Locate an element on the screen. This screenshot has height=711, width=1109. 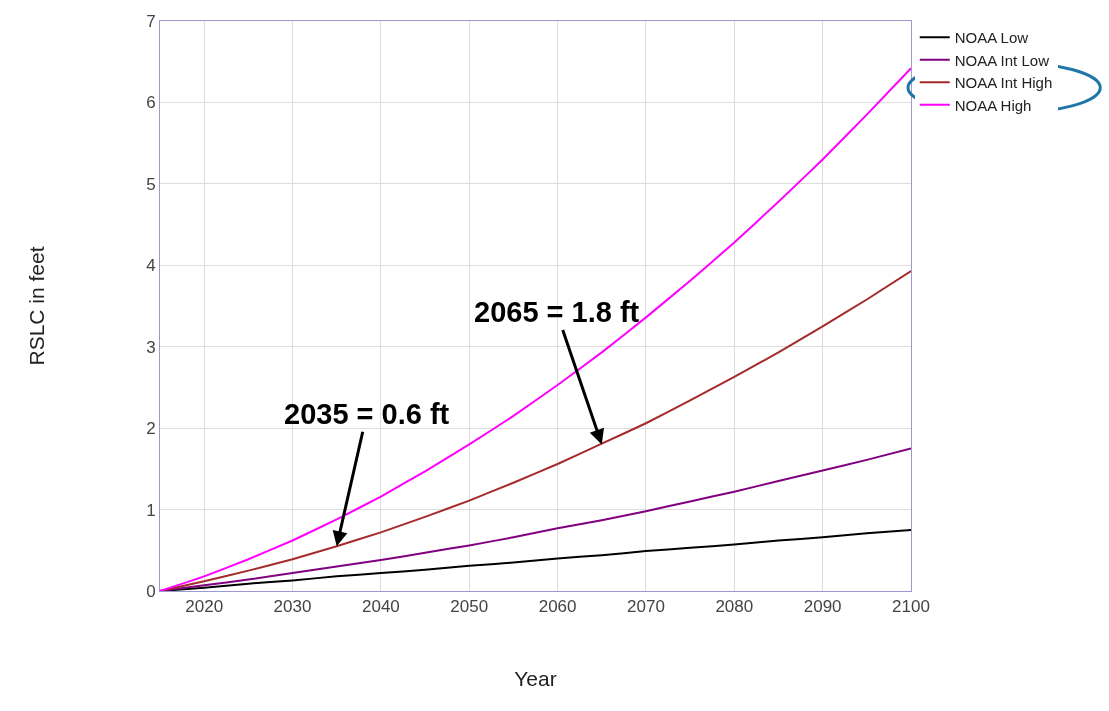
y-tick-label: 6 is located at coordinates (151, 103).